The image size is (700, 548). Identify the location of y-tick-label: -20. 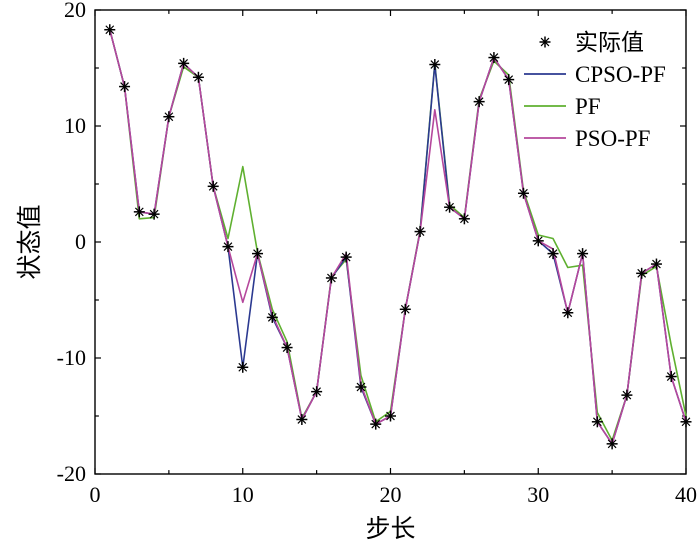
(71, 473).